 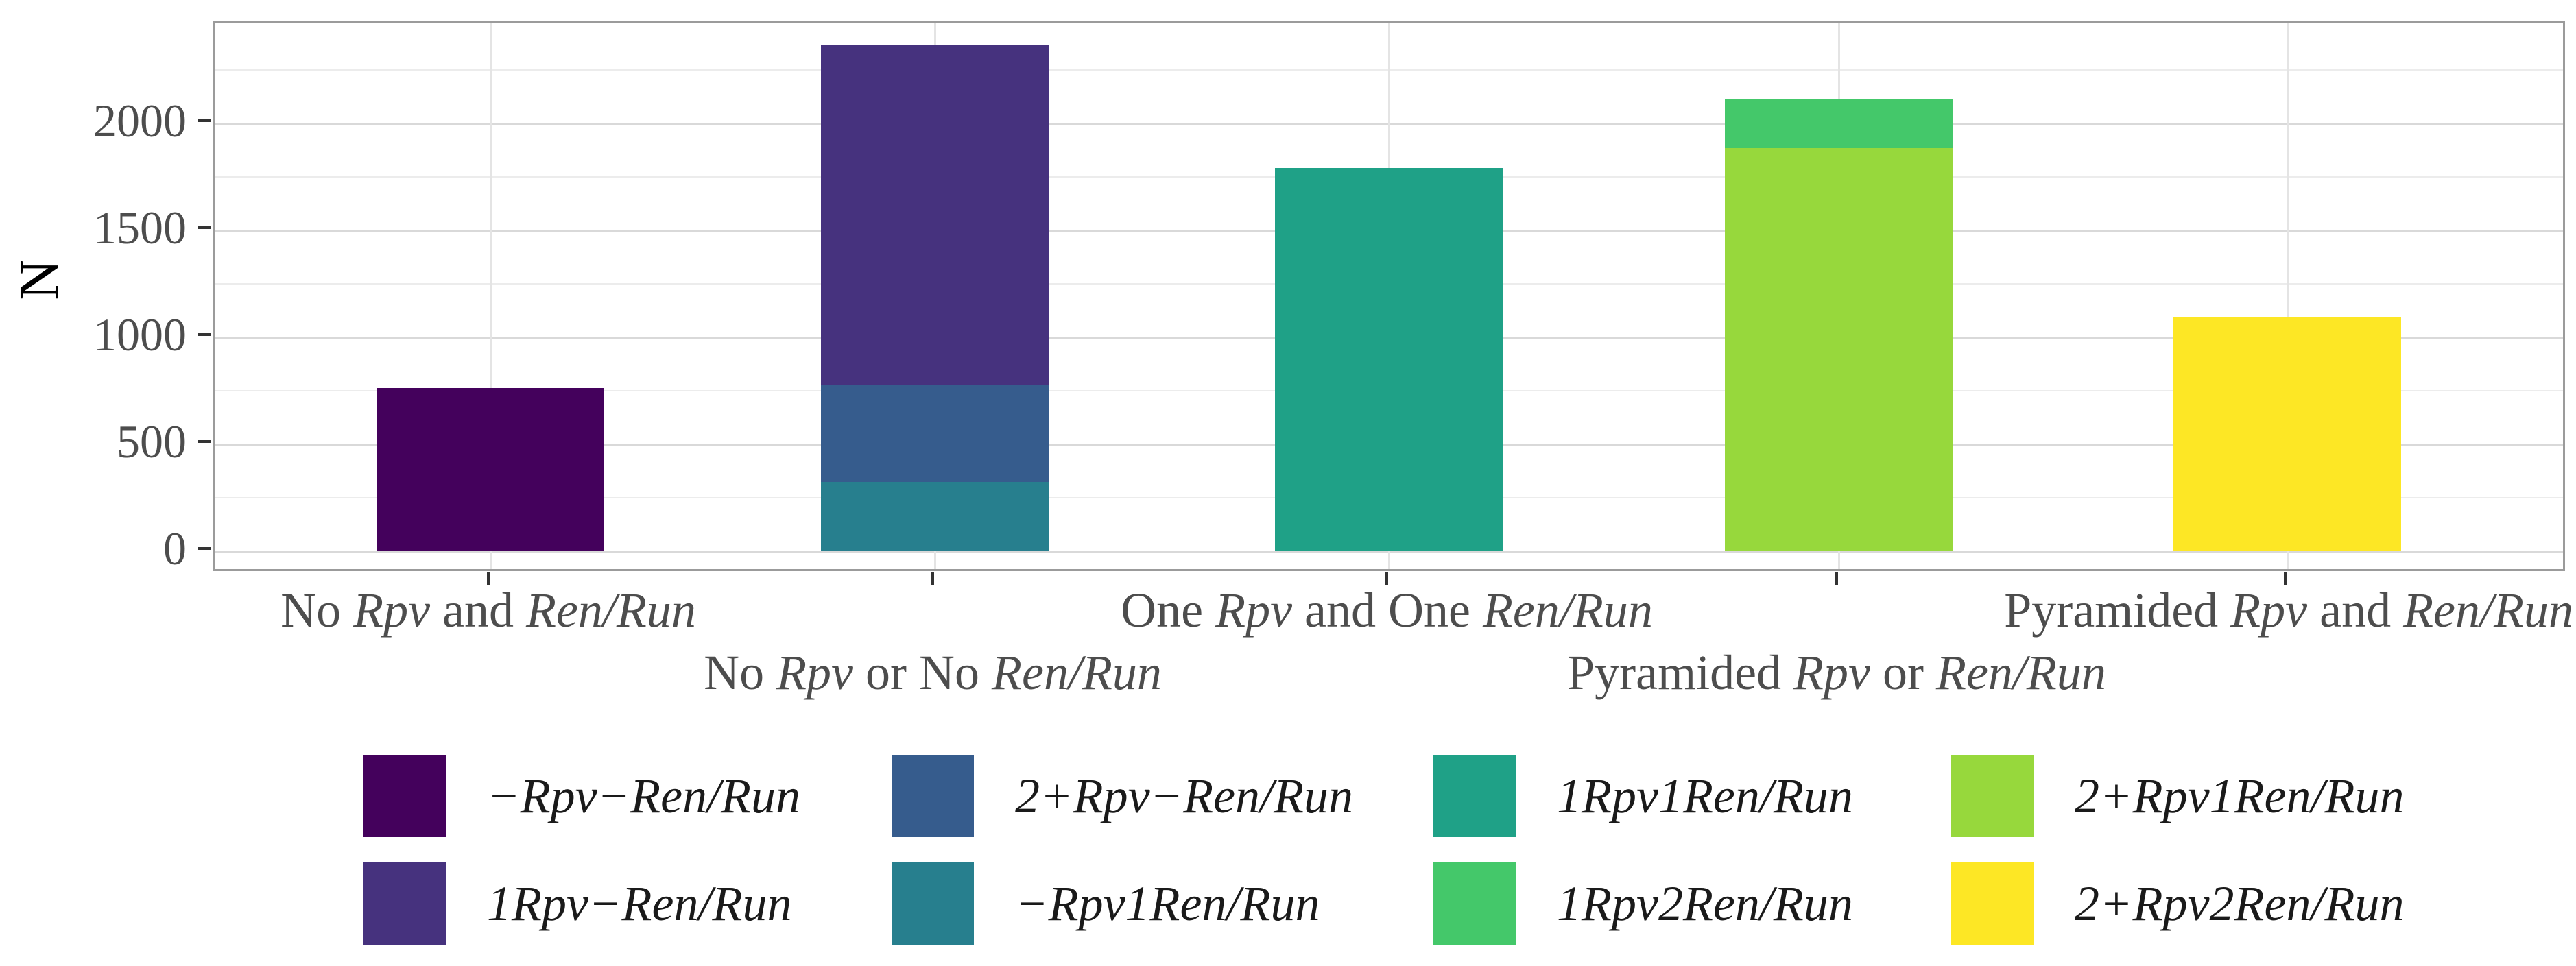 I want to click on bar-segment-2+Rpv2Ren/Run, so click(x=2287, y=434).